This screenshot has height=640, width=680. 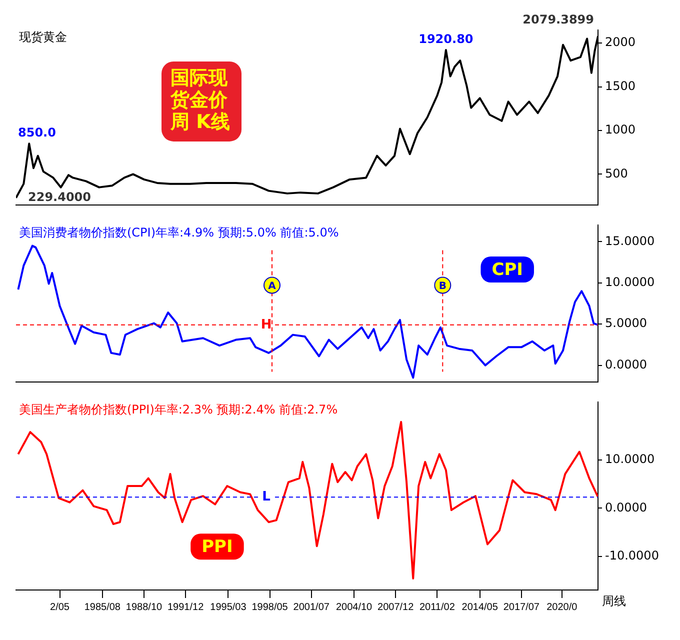 What do you see at coordinates (272, 286) in the screenshot?
I see `ref-line-label: A` at bounding box center [272, 286].